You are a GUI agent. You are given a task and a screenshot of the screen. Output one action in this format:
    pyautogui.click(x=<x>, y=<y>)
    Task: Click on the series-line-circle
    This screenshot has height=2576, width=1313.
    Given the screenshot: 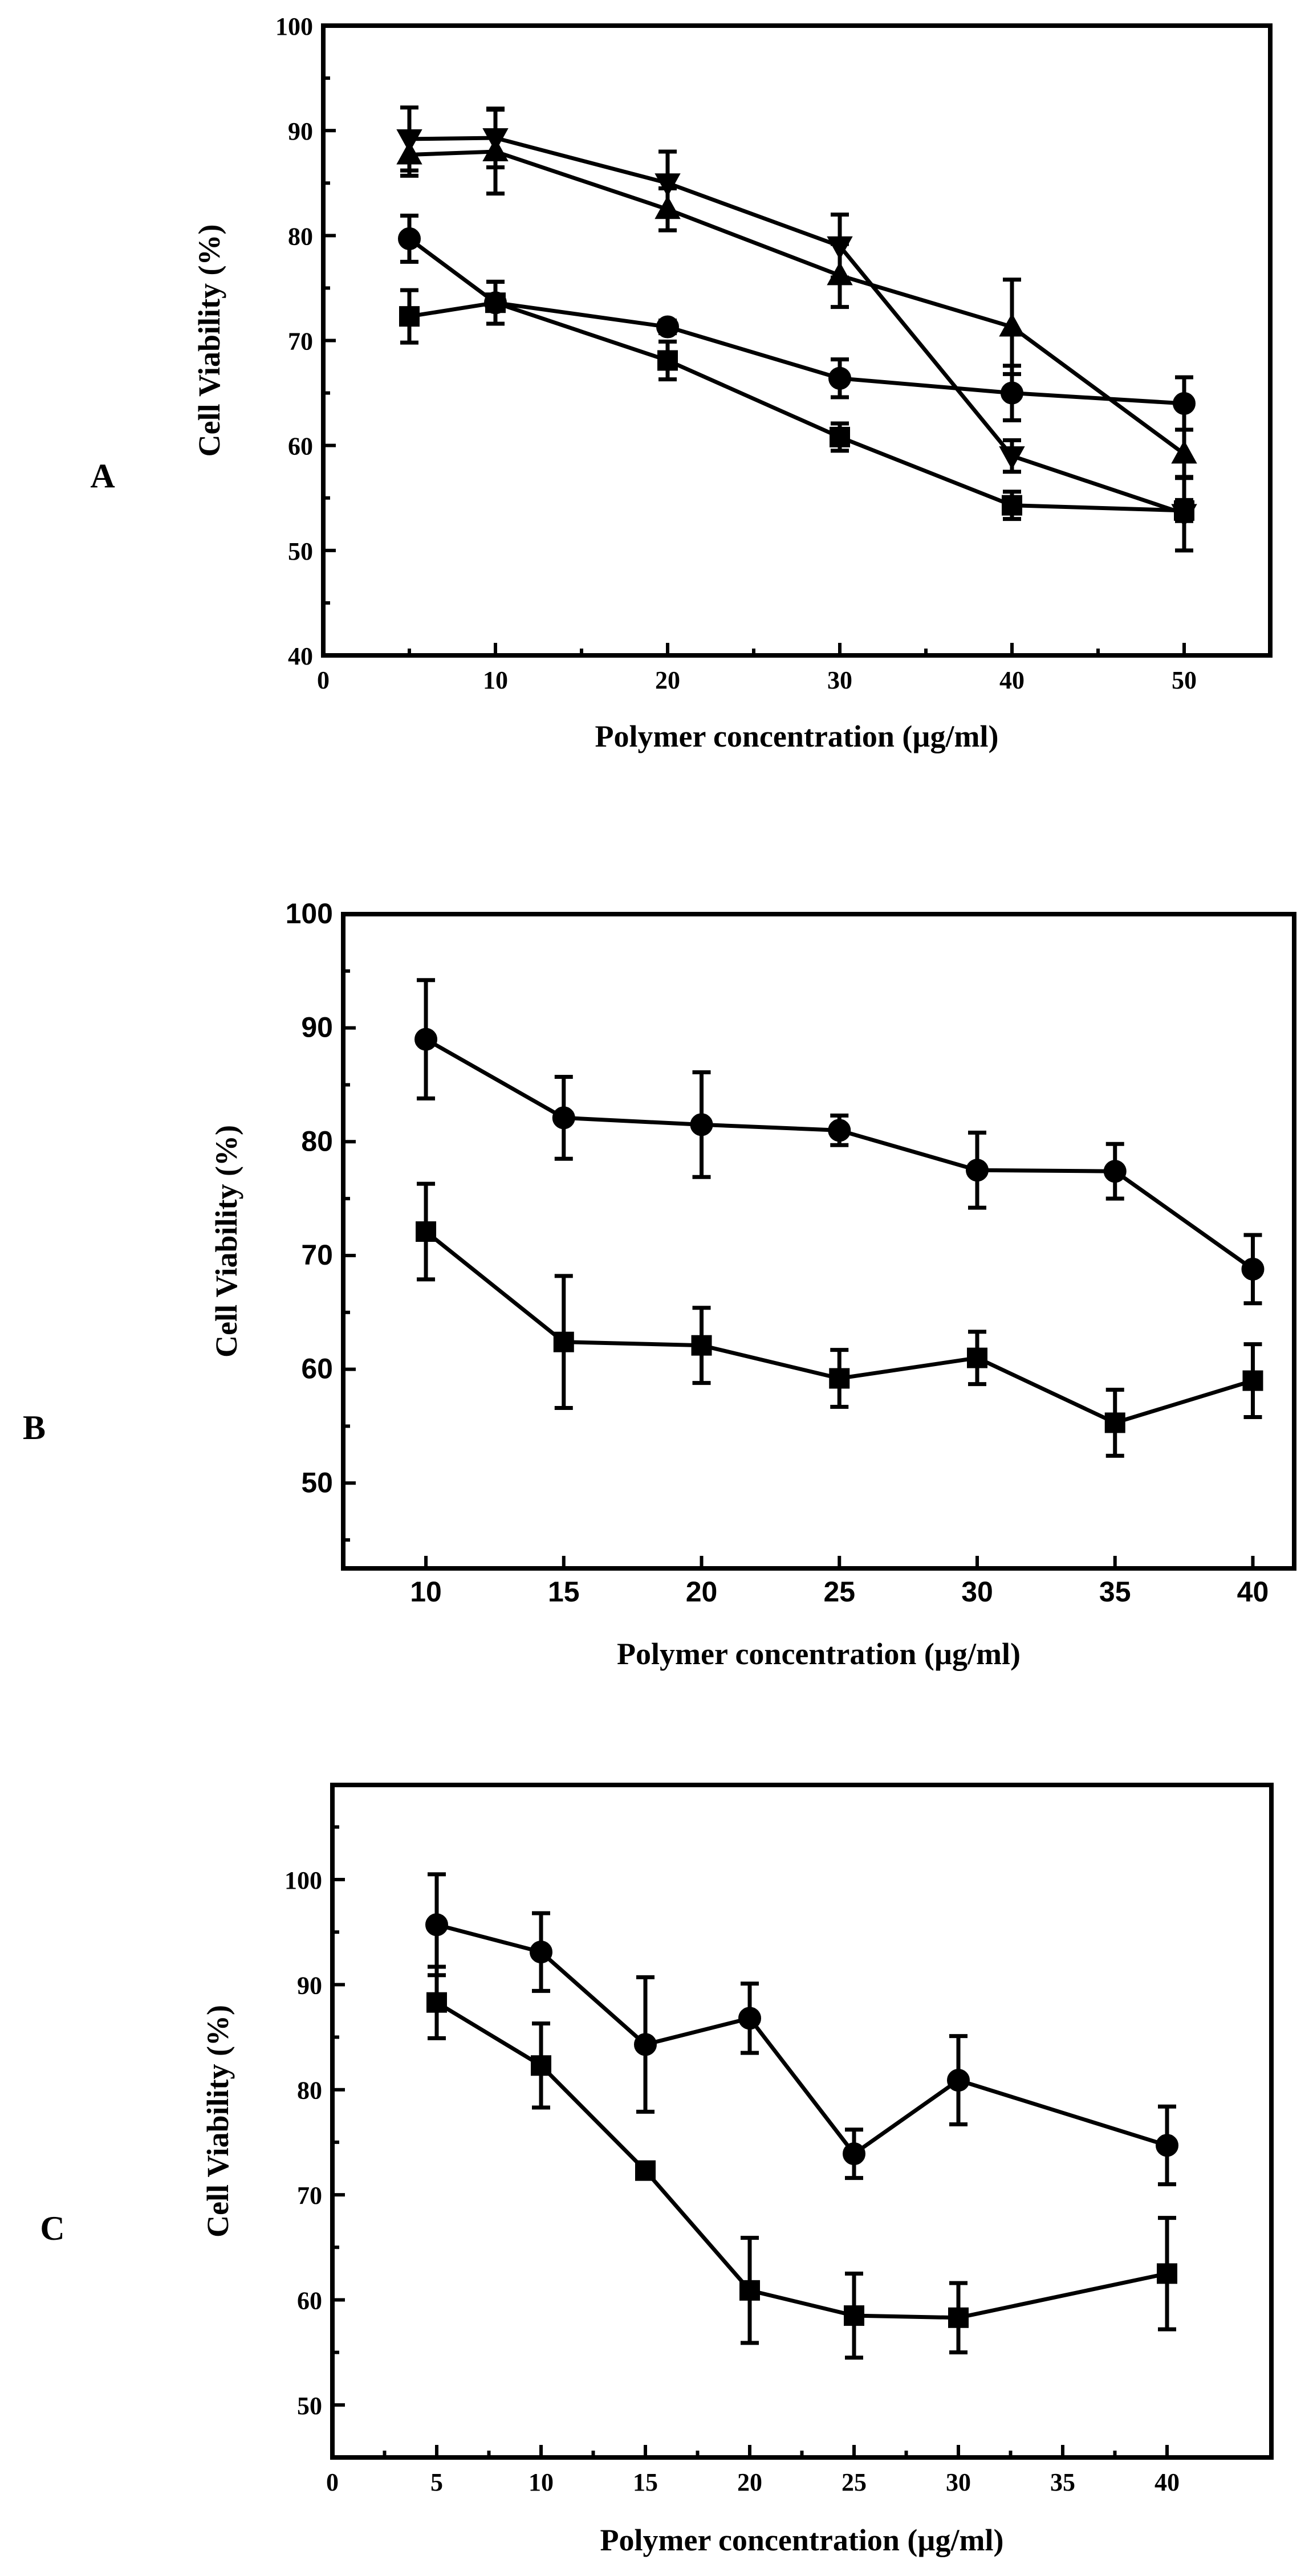 What is the action you would take?
    pyautogui.click(x=796, y=321)
    